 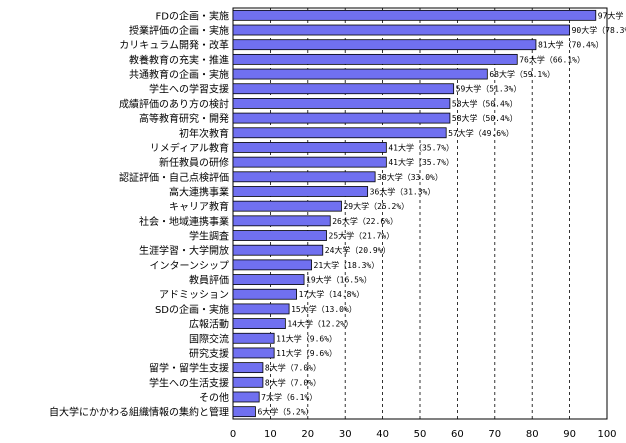 What do you see at coordinates (362, 236) in the screenshot?
I see `data-label: 25大学（21.7%）` at bounding box center [362, 236].